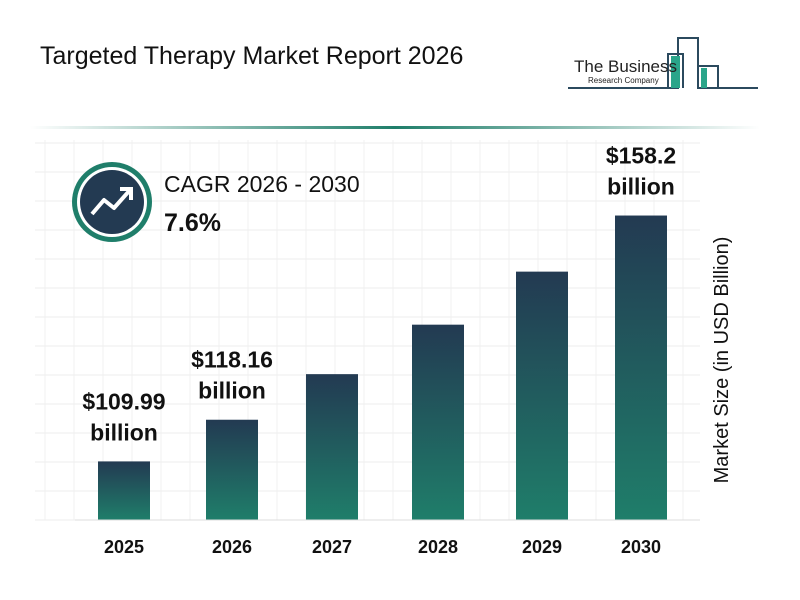 The height and width of the screenshot is (600, 800). I want to click on bar-2030, so click(641, 367).